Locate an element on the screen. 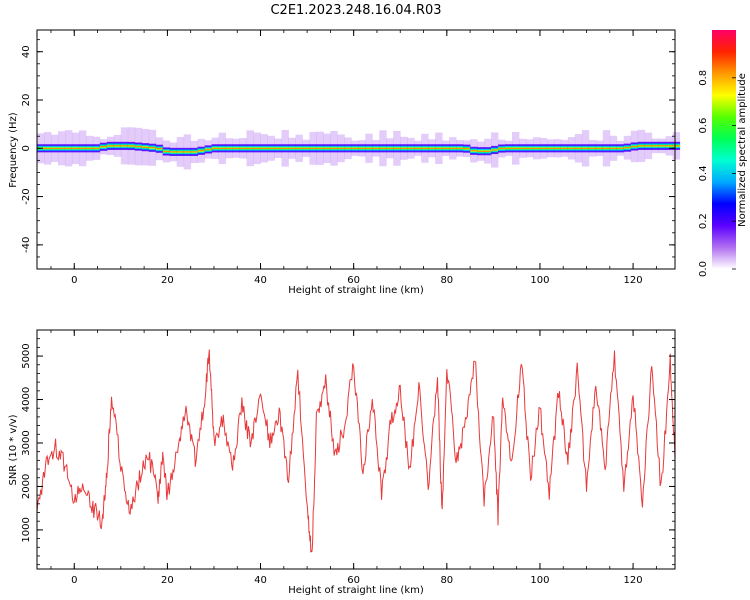 The width and height of the screenshot is (750, 600). snr-y-tick-label: 3000 is located at coordinates (26, 442).